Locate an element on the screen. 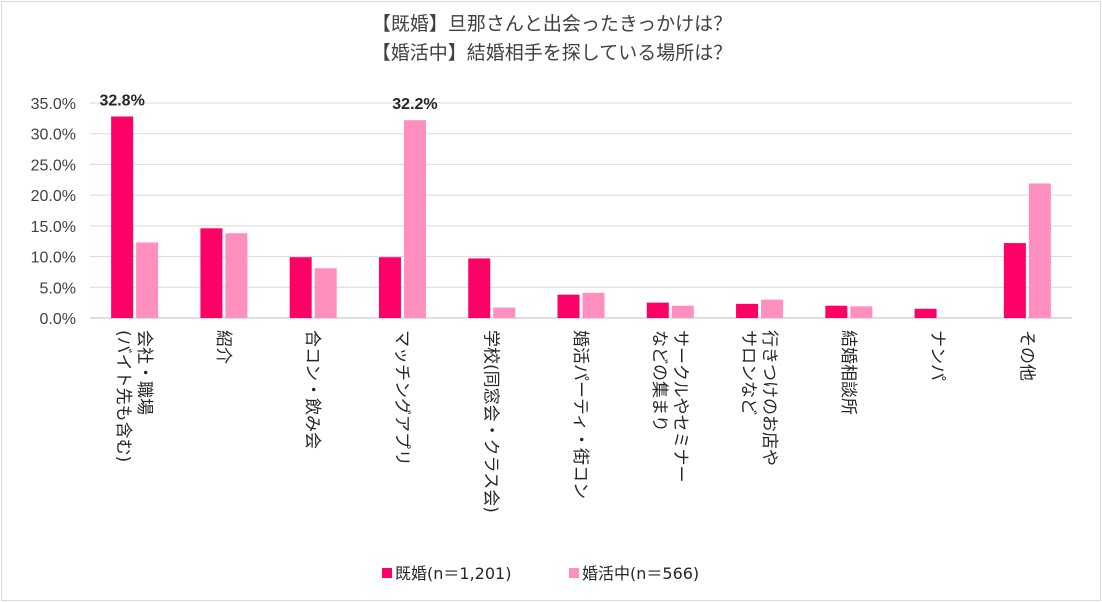 The width and height of the screenshot is (1102, 602). chart-title: 【既婚】旦那さんと出会ったきっかけは？ 【婚活中】結婚相手を探している場所は？ is located at coordinates (552, 38).